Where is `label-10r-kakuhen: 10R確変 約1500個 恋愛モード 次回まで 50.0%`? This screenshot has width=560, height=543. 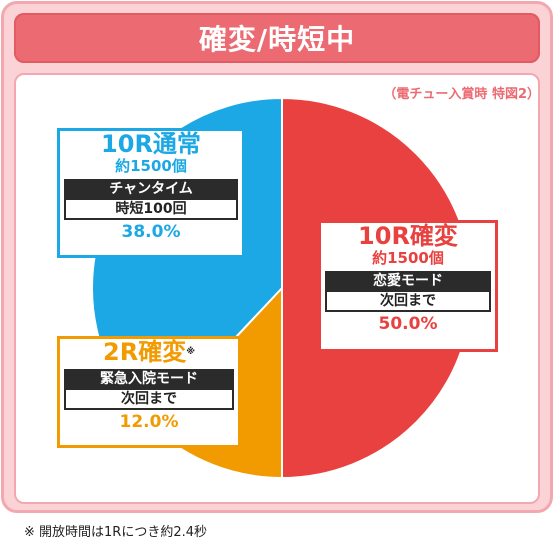
label-10r-kakuhen: 10R確変 約1500個 恋愛モード 次回まで 50.0% is located at coordinates (408, 286).